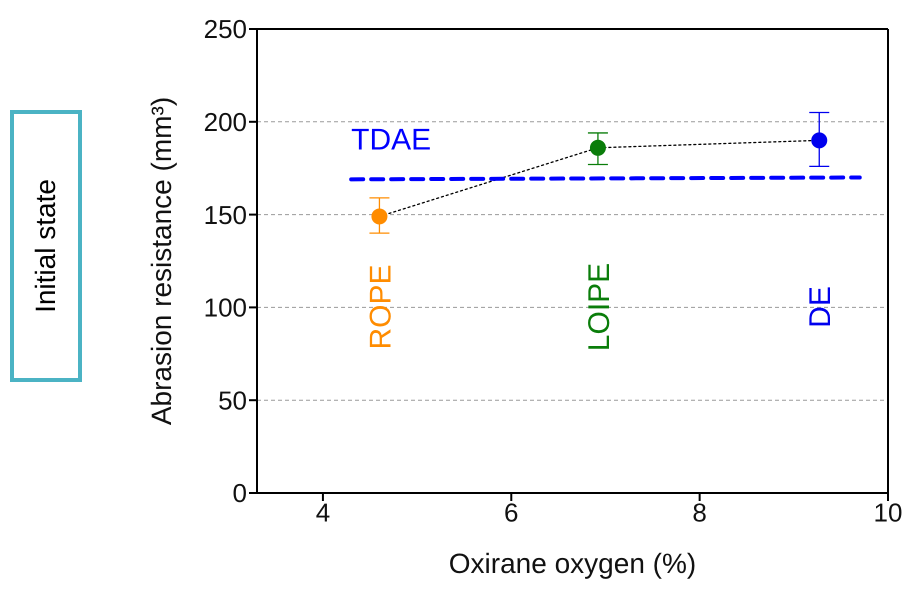 The width and height of the screenshot is (912, 592). I want to click on y-tick-label: 100, so click(225, 307).